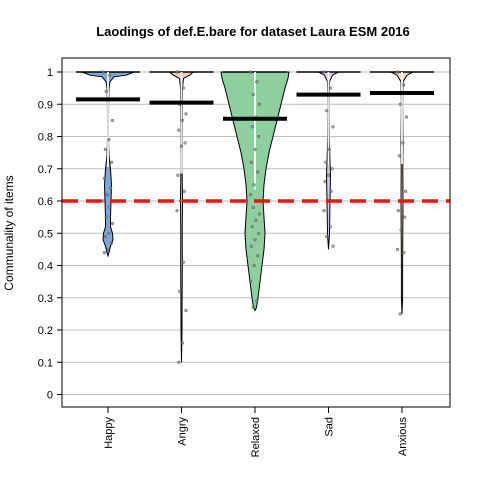 This screenshot has height=480, width=480. Describe the element at coordinates (45, 138) in the screenshot. I see `y-tick-label: 0.8` at that location.